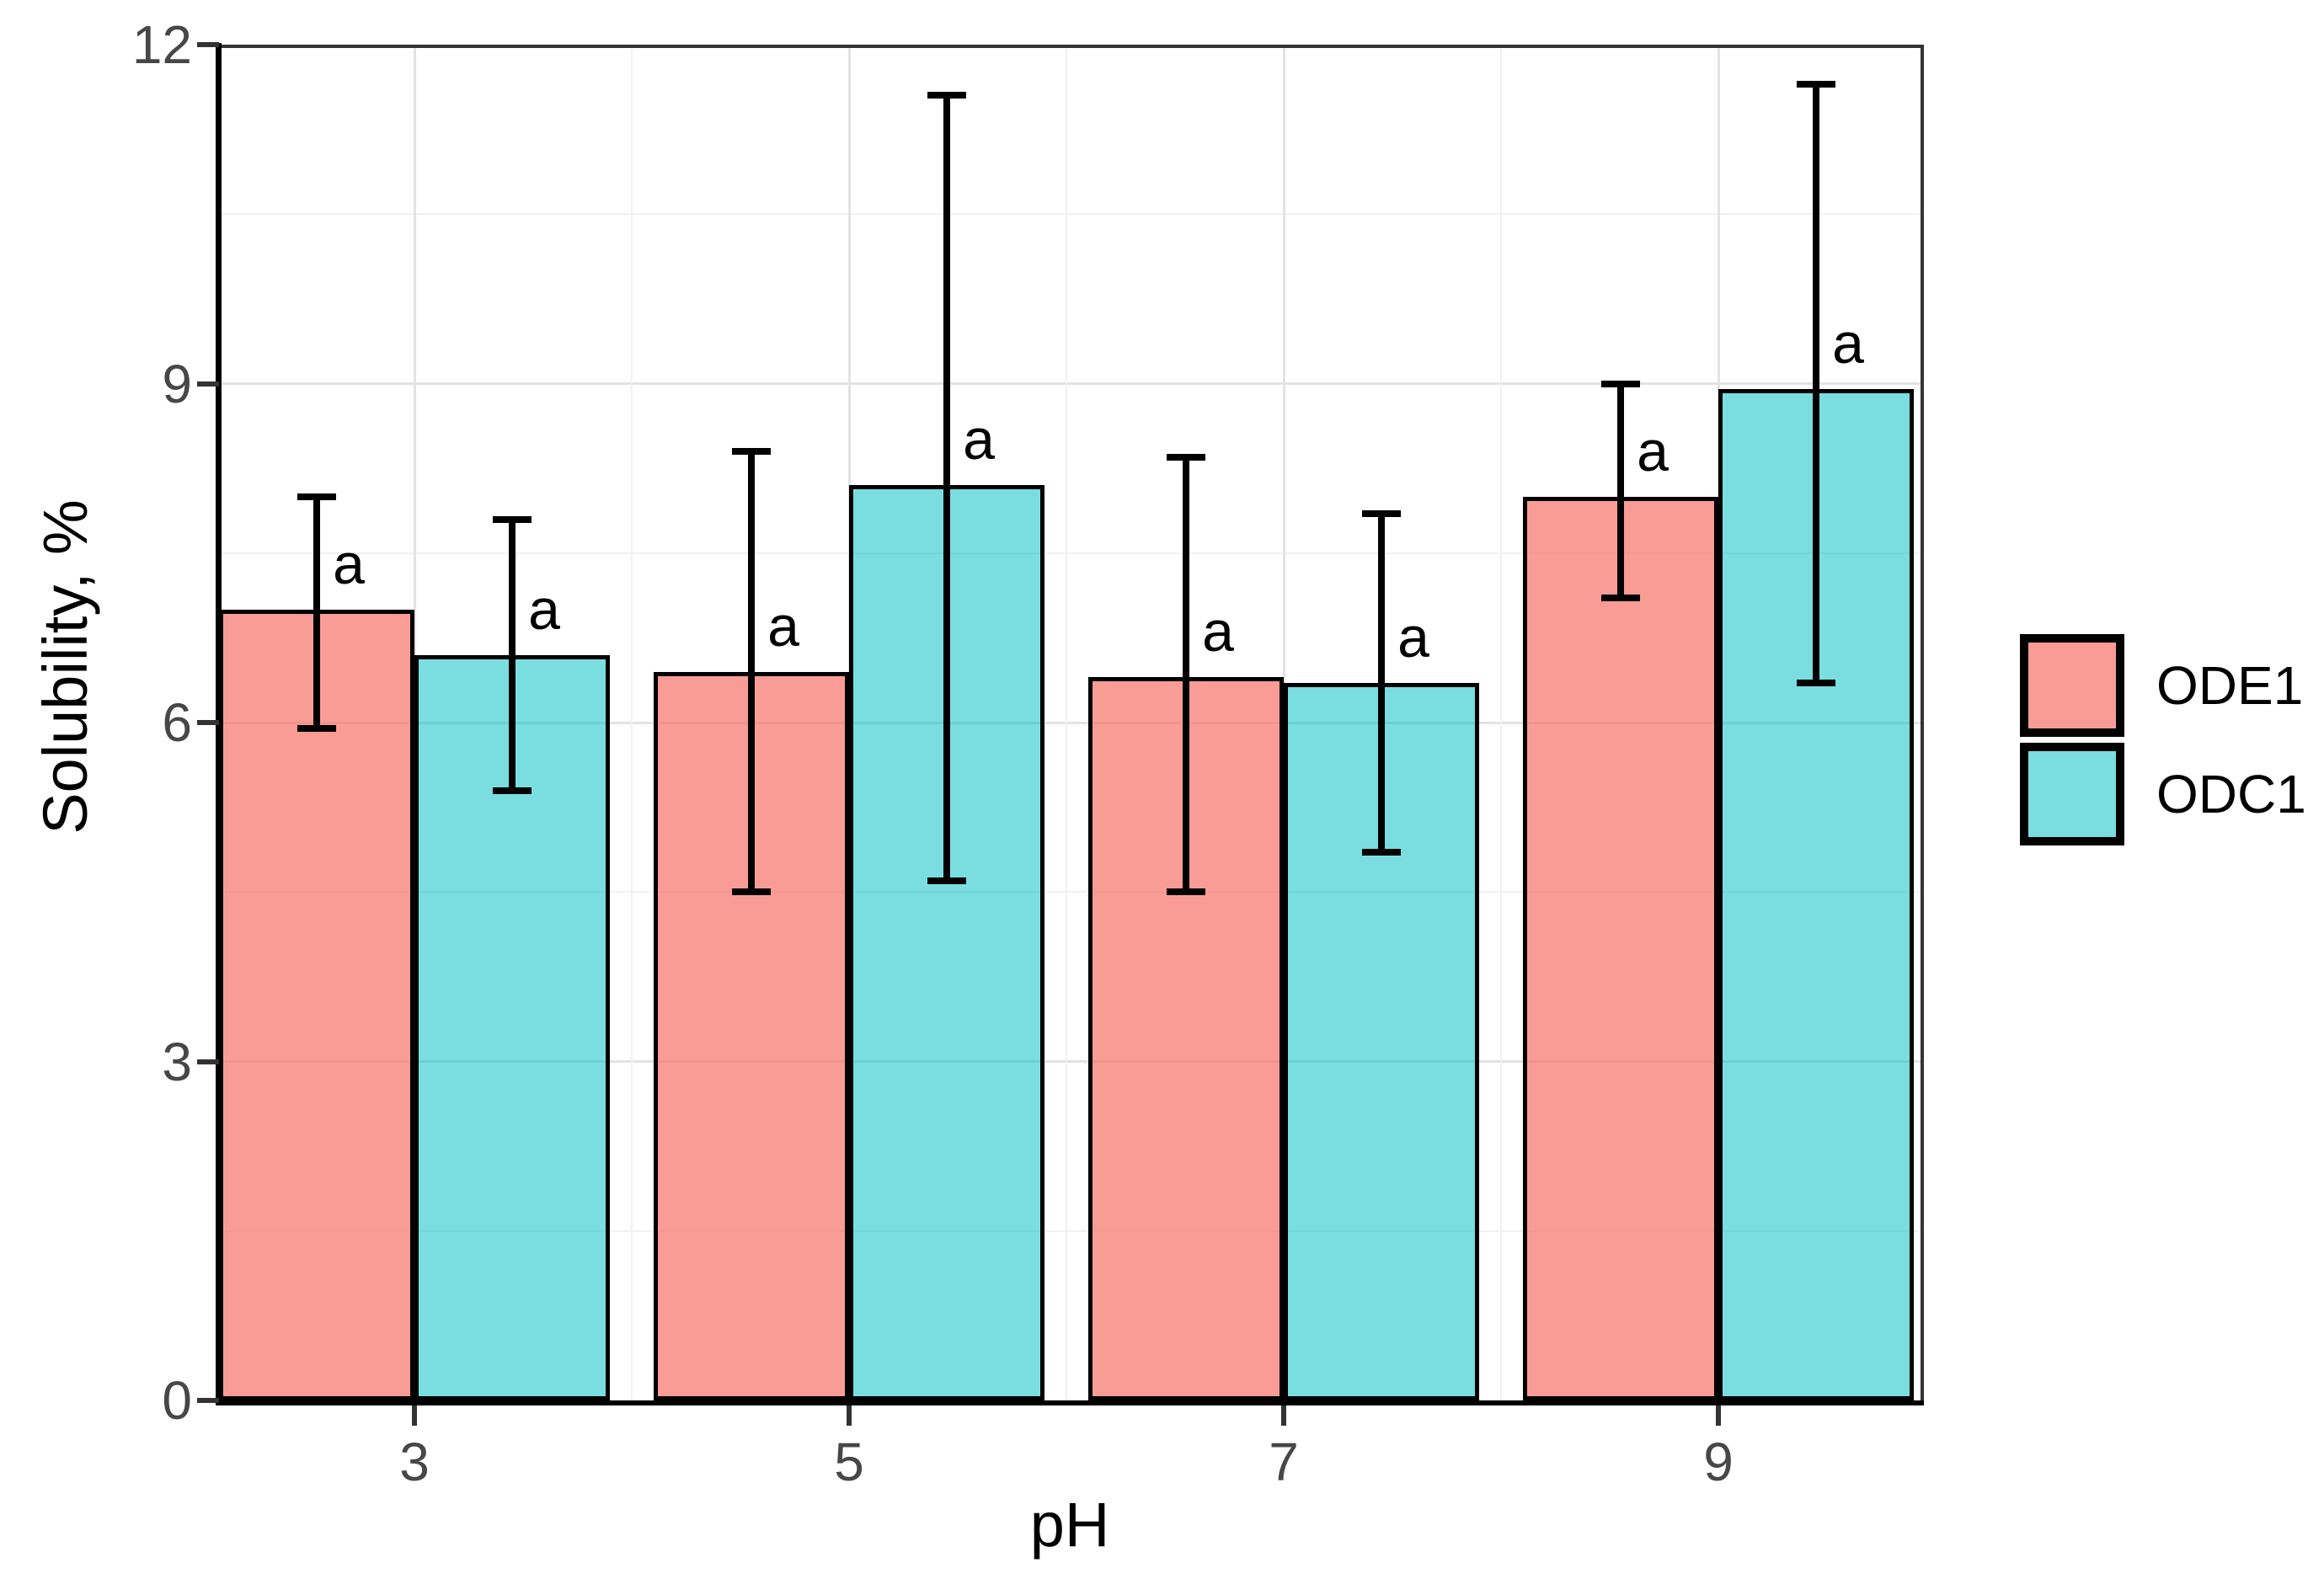  What do you see at coordinates (1816, 683) in the screenshot?
I see `error-cap-bottom-odc1-ph9` at bounding box center [1816, 683].